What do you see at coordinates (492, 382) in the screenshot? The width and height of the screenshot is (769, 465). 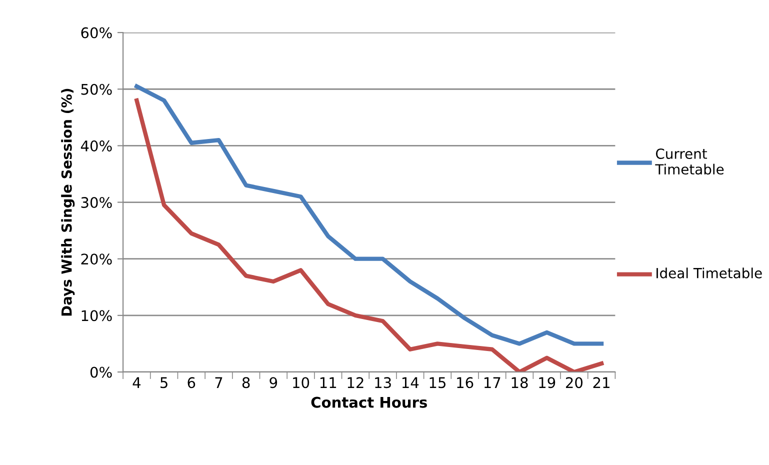 I see `x-tick-label: 17` at bounding box center [492, 382].